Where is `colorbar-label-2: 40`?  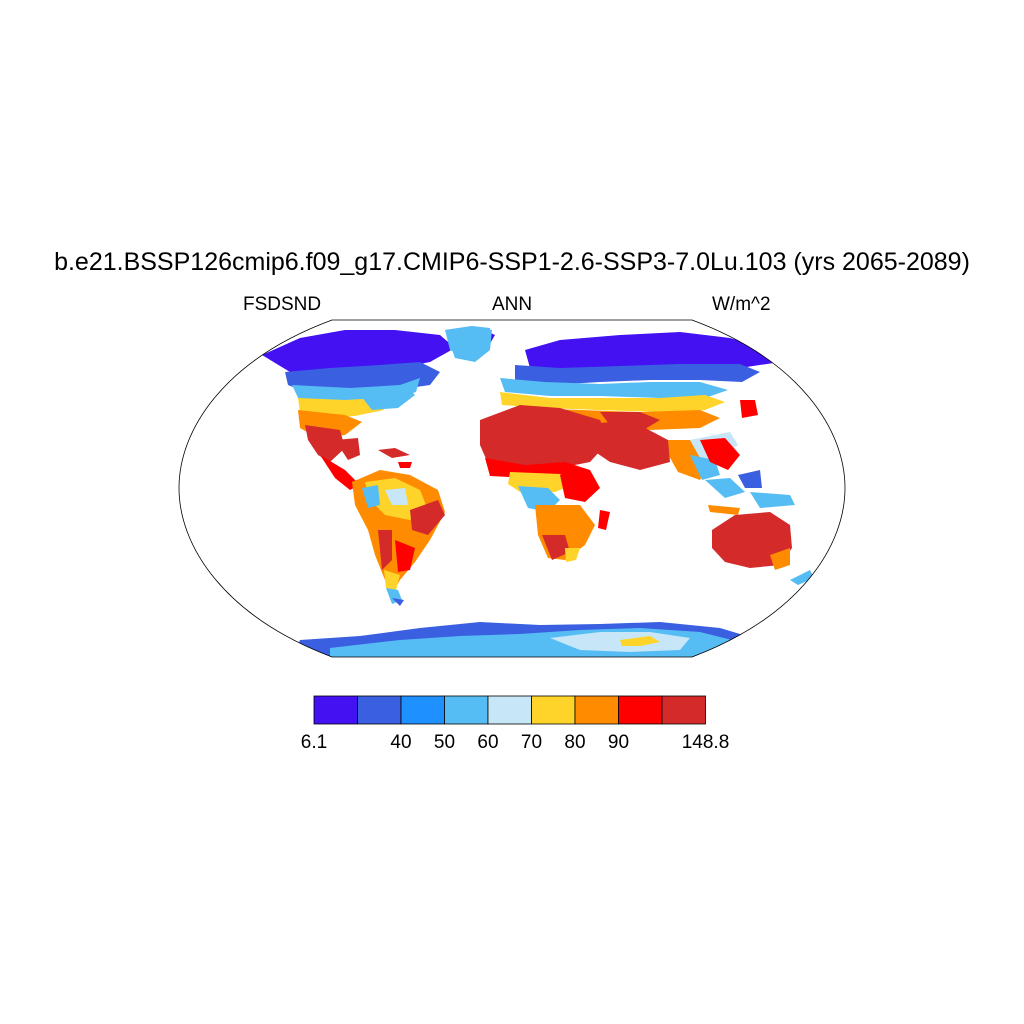
colorbar-label-2: 40 is located at coordinates (401, 742).